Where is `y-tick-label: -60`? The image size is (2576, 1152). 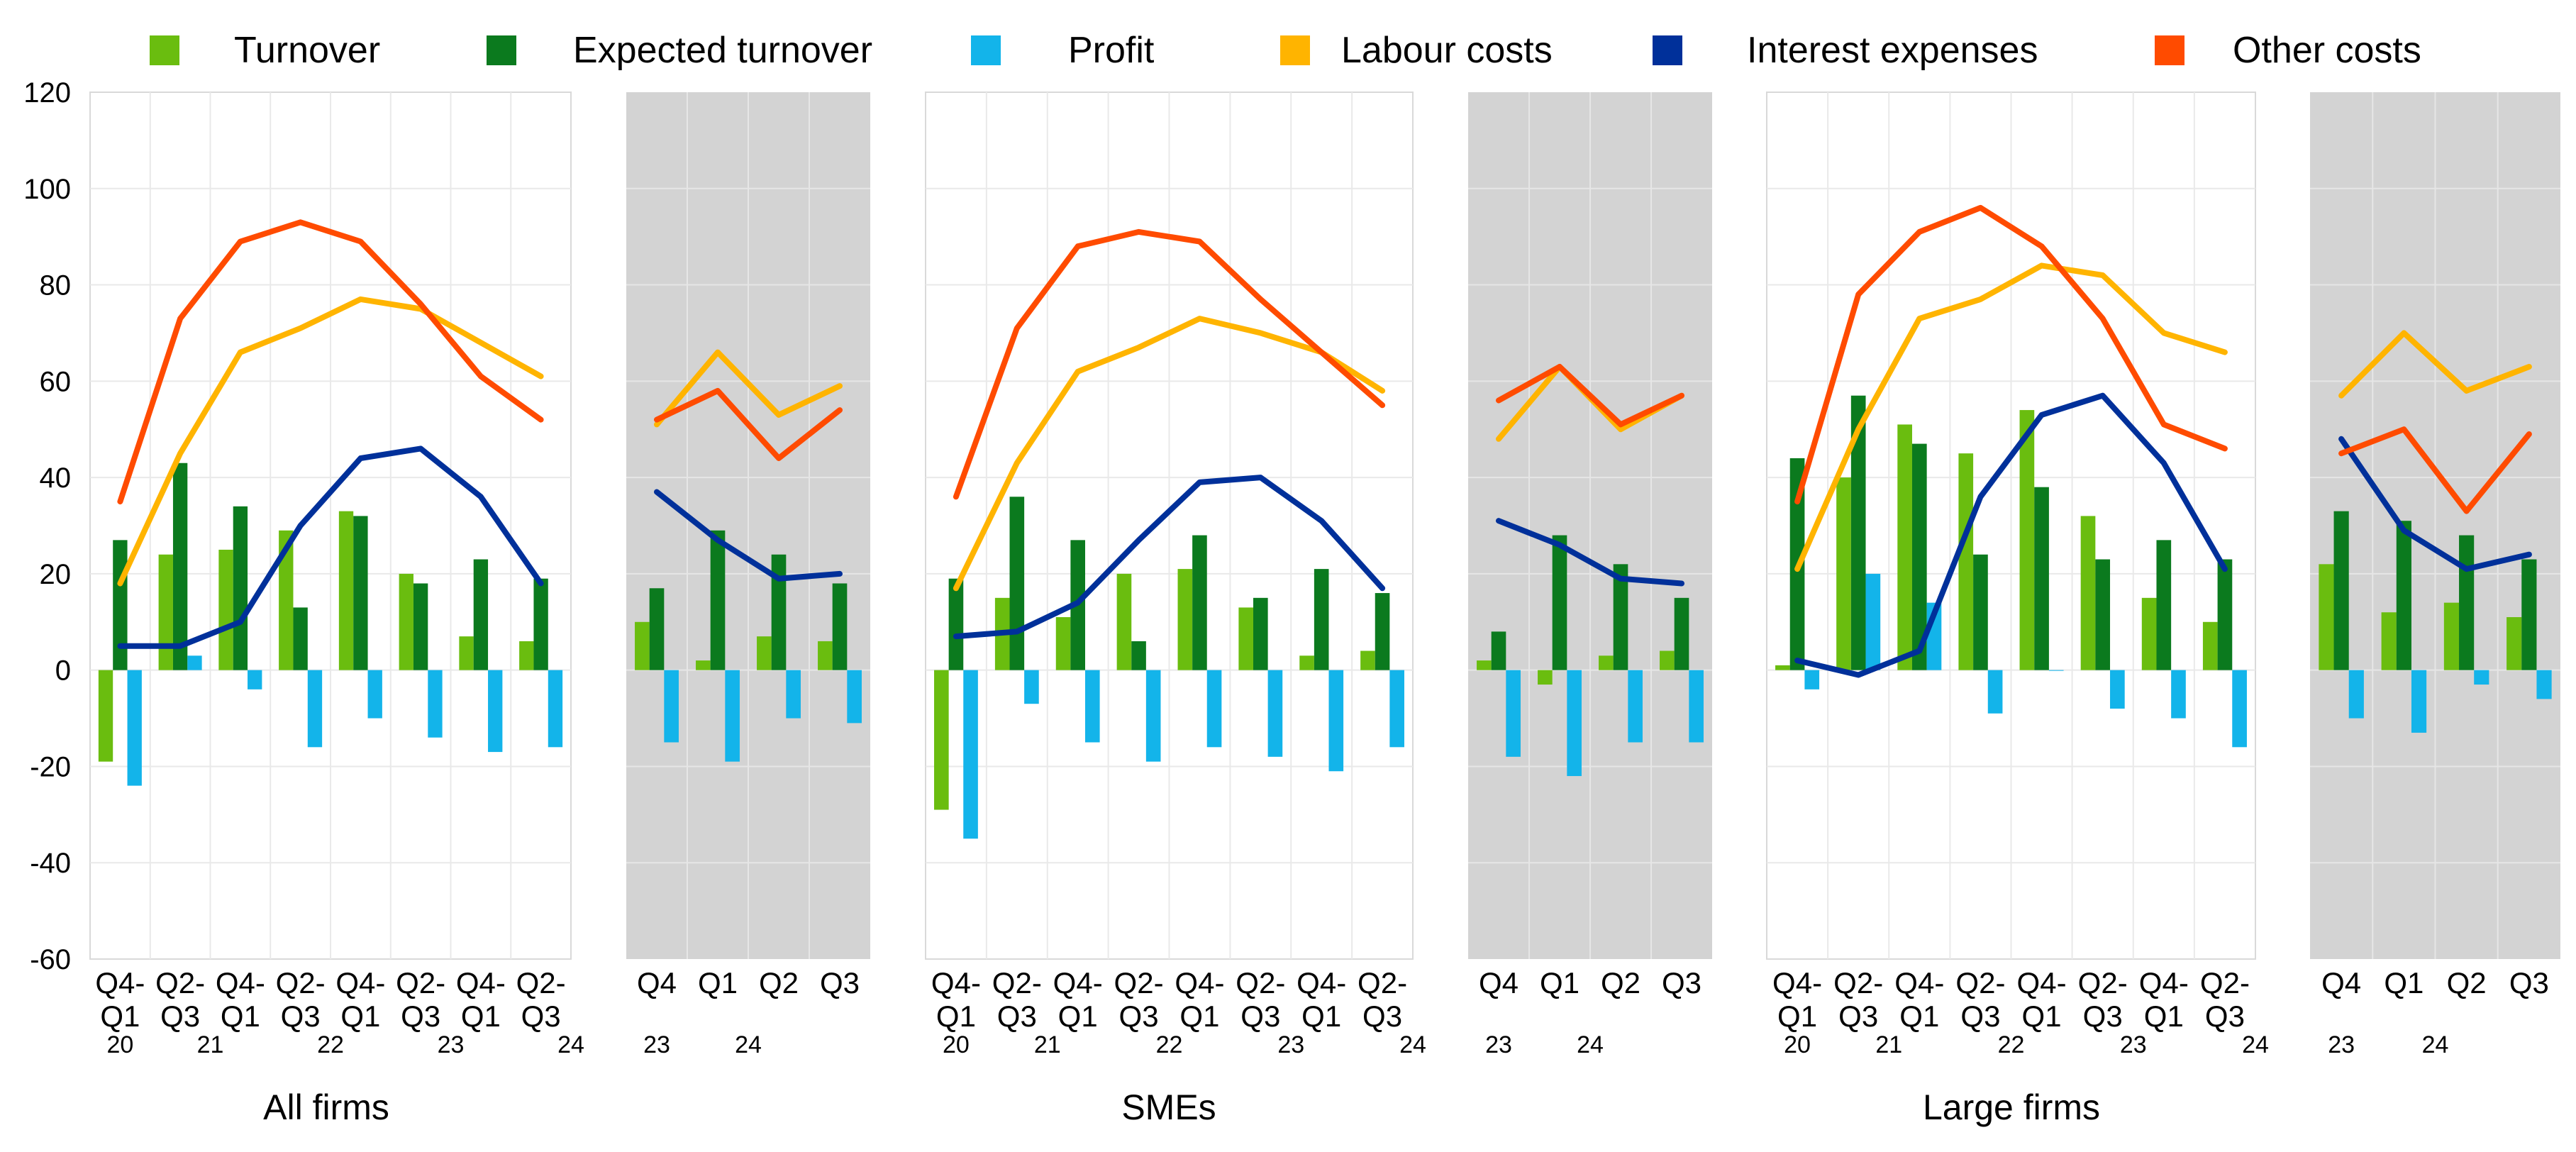
y-tick-label: -60 is located at coordinates (50, 960).